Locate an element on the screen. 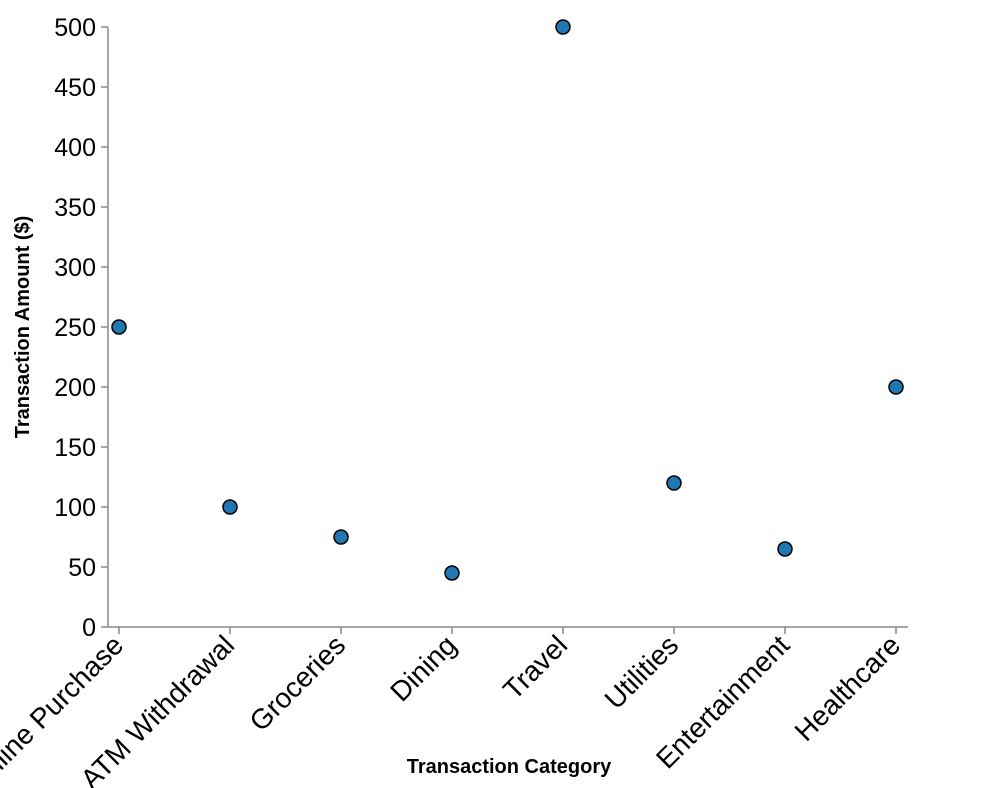 This screenshot has height=788, width=986. y-tick-label: 0 is located at coordinates (89, 628).